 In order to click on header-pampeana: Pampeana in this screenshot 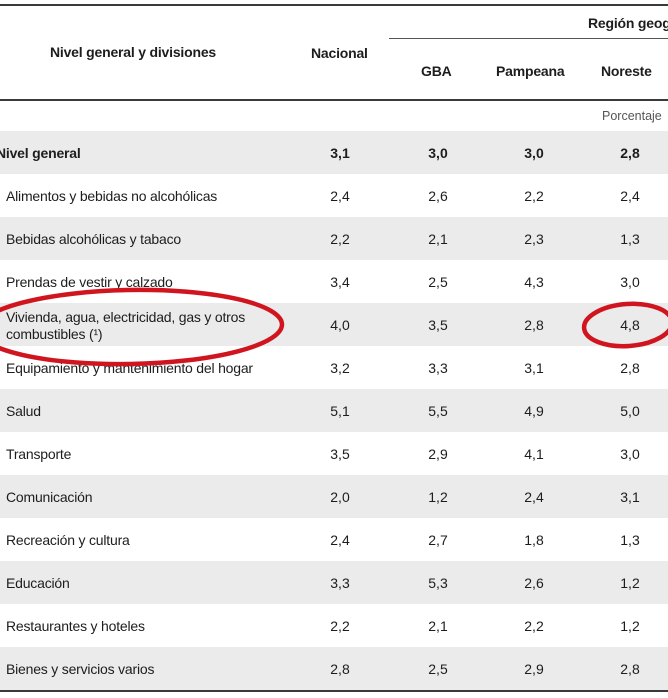, I will do `click(530, 71)`.